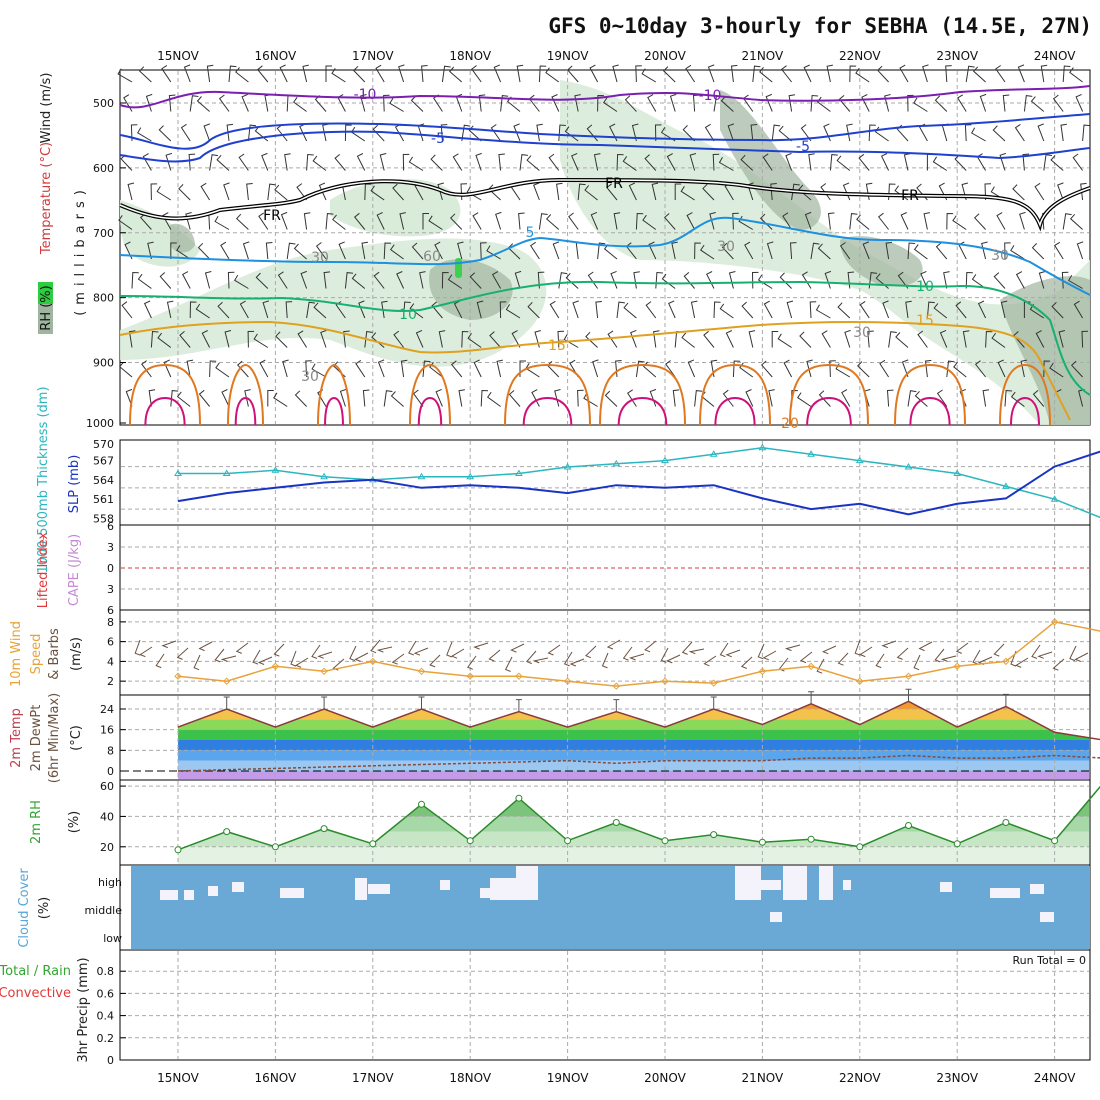 The height and width of the screenshot is (1100, 1100). Describe the element at coordinates (106, 263) in the screenshot. I see `pressure-ticks: 500 600 700 800 900 1000` at that location.